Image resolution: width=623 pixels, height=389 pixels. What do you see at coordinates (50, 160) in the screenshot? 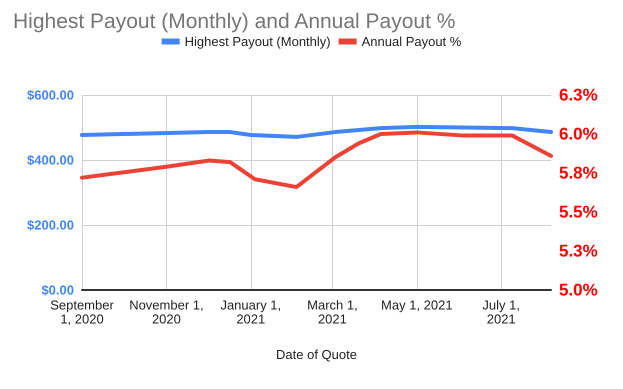
I see `y-tick-label: $400.00` at bounding box center [50, 160].